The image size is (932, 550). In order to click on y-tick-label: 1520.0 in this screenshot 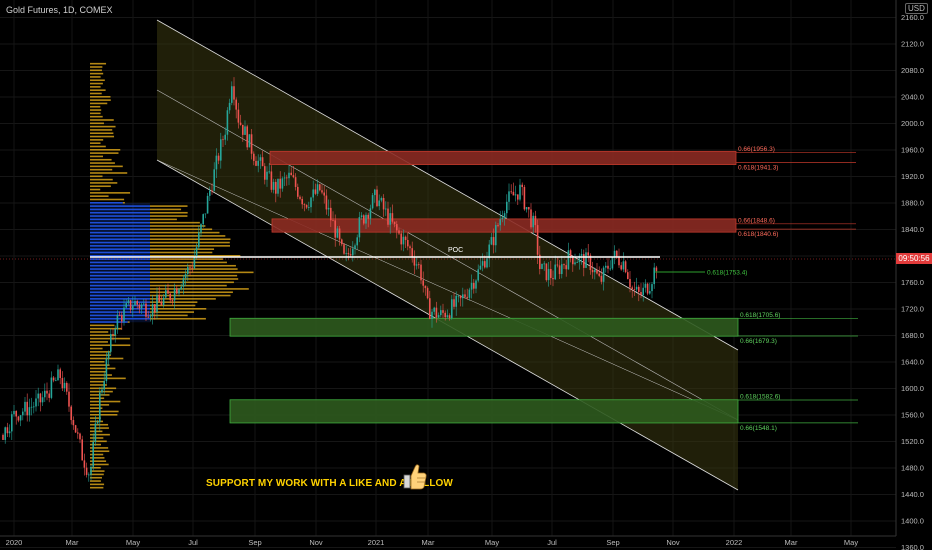, I will do `click(912, 441)`.